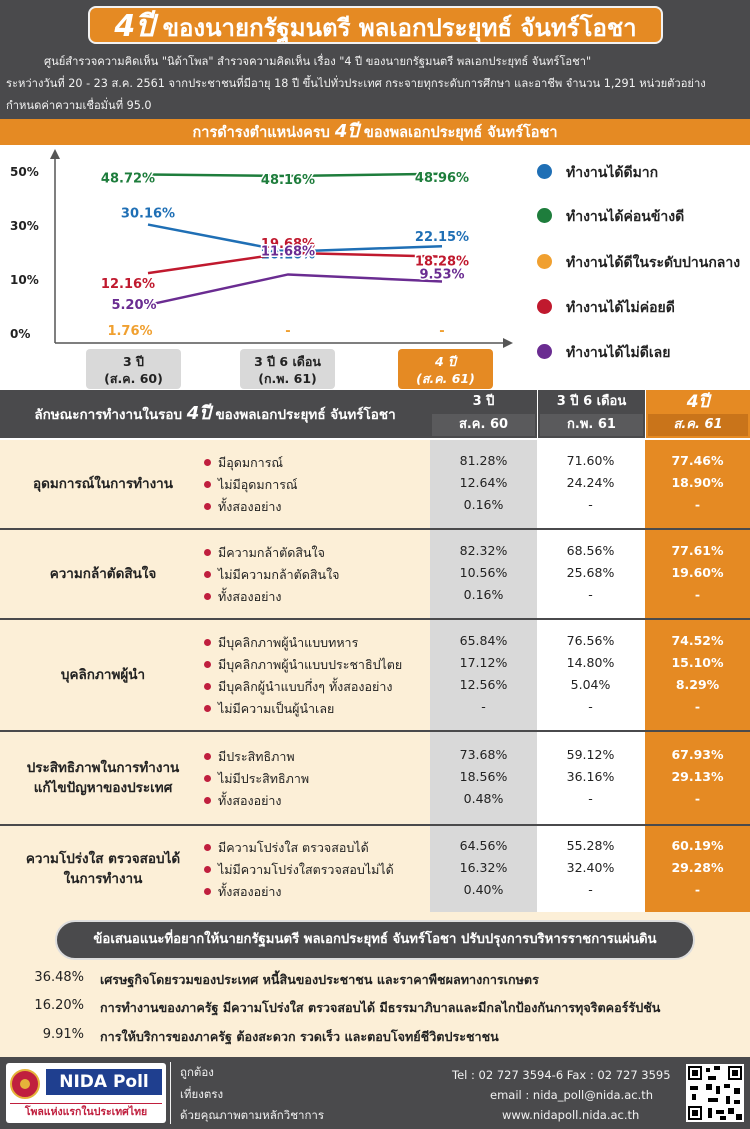 The width and height of the screenshot is (750, 1129). Describe the element at coordinates (483, 754) in the screenshot. I see `value-3y: 73.68%` at that location.